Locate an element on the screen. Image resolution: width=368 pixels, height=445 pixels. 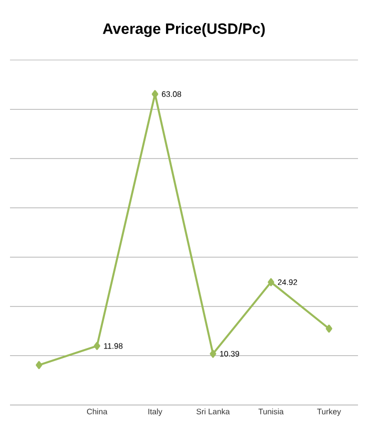
chart-title: Average Price(USD/Pc) is located at coordinates (183, 30).